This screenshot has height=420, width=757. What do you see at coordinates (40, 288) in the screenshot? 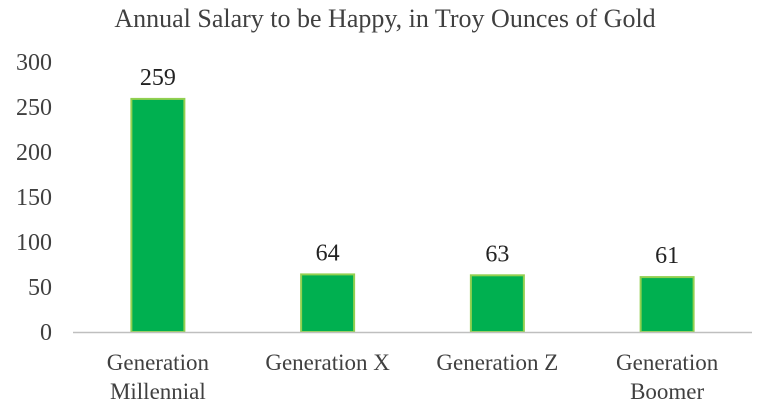
I see `y-tick-label: 50` at bounding box center [40, 288].